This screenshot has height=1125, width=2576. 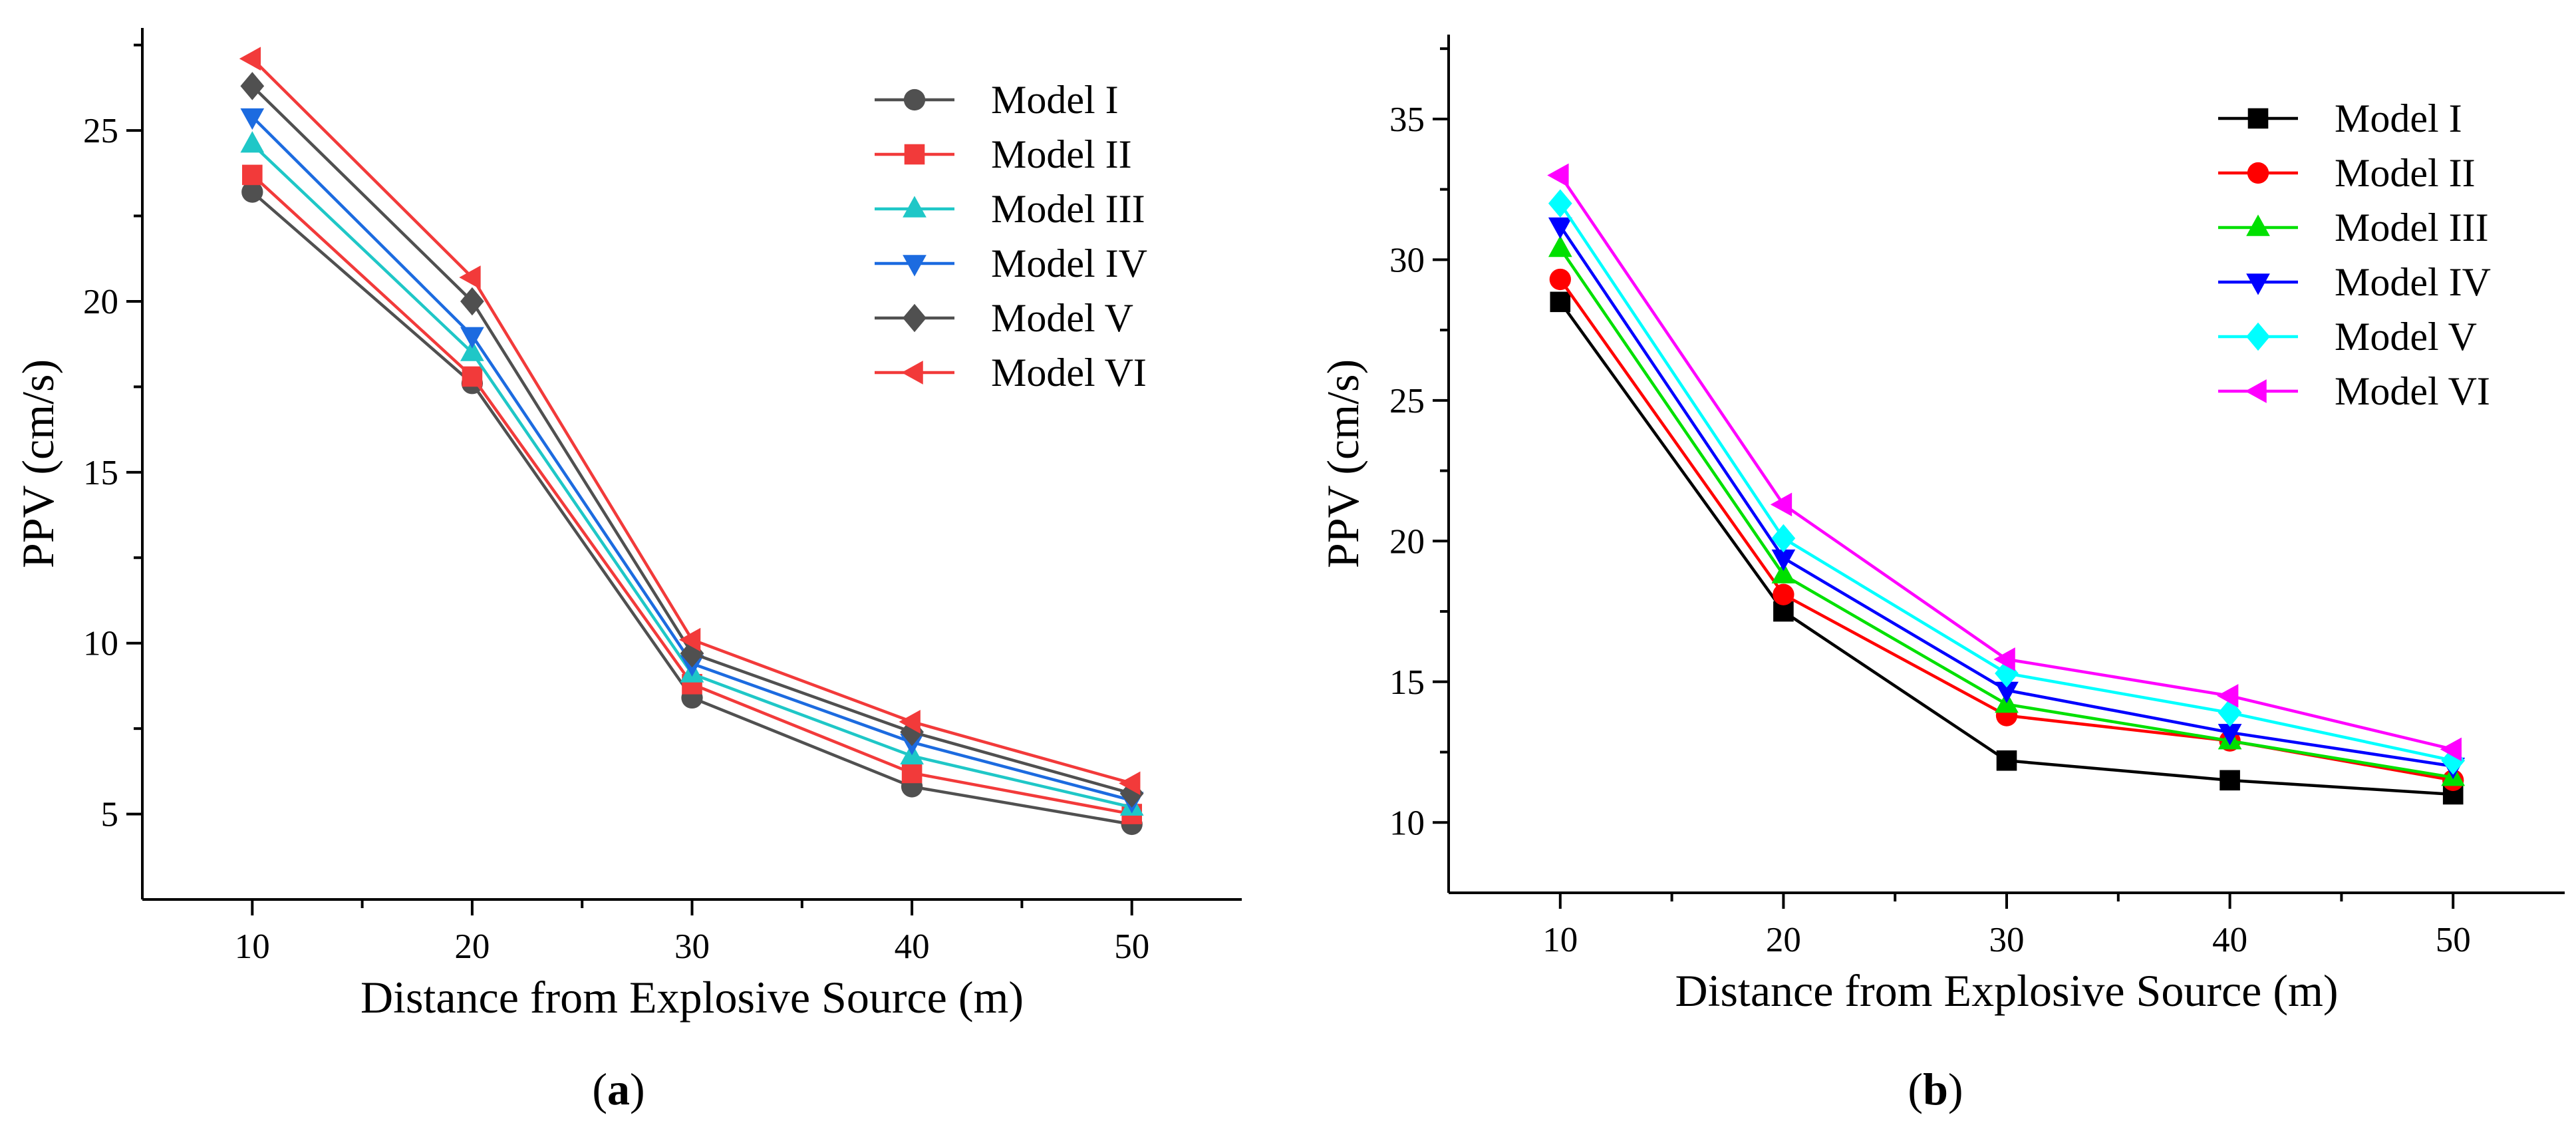 I want to click on caption-panel-letter: b, so click(x=1935, y=1089).